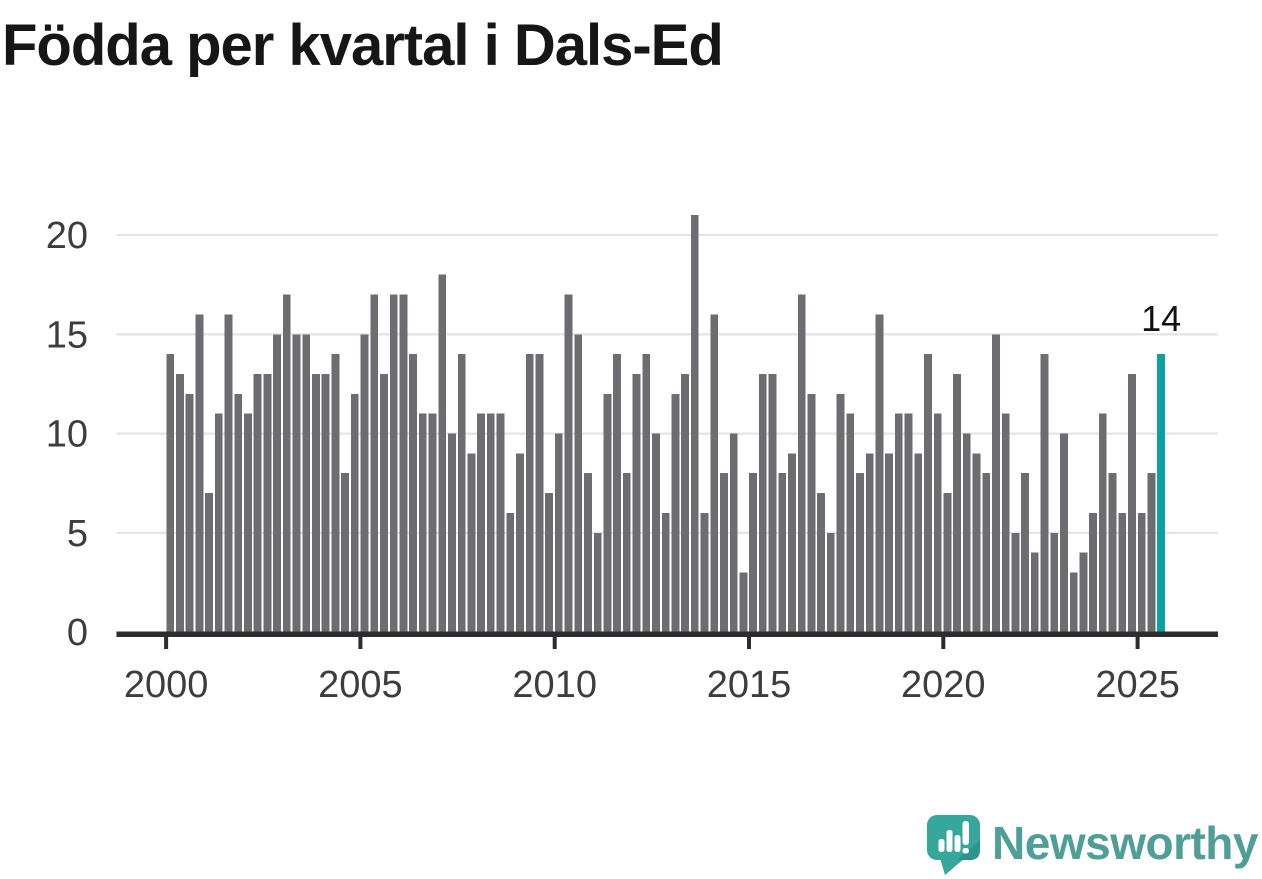 The image size is (1262, 879). Describe the element at coordinates (77, 534) in the screenshot. I see `y-tick-label-5: 5` at that location.